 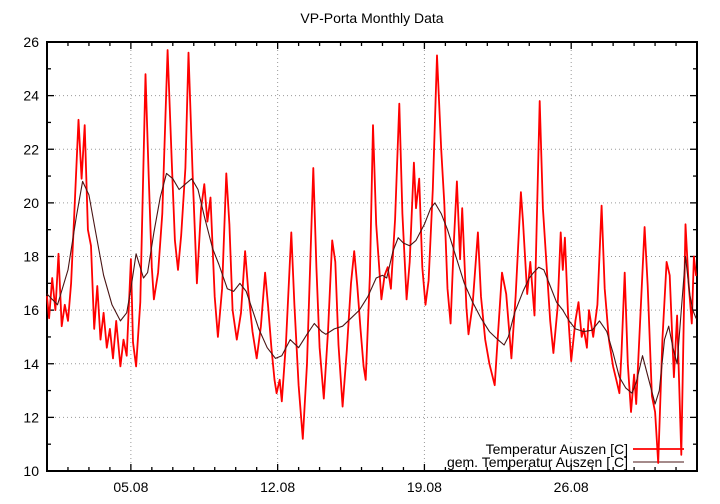 What do you see at coordinates (31, 96) in the screenshot?
I see `y-tick-label: 24` at bounding box center [31, 96].